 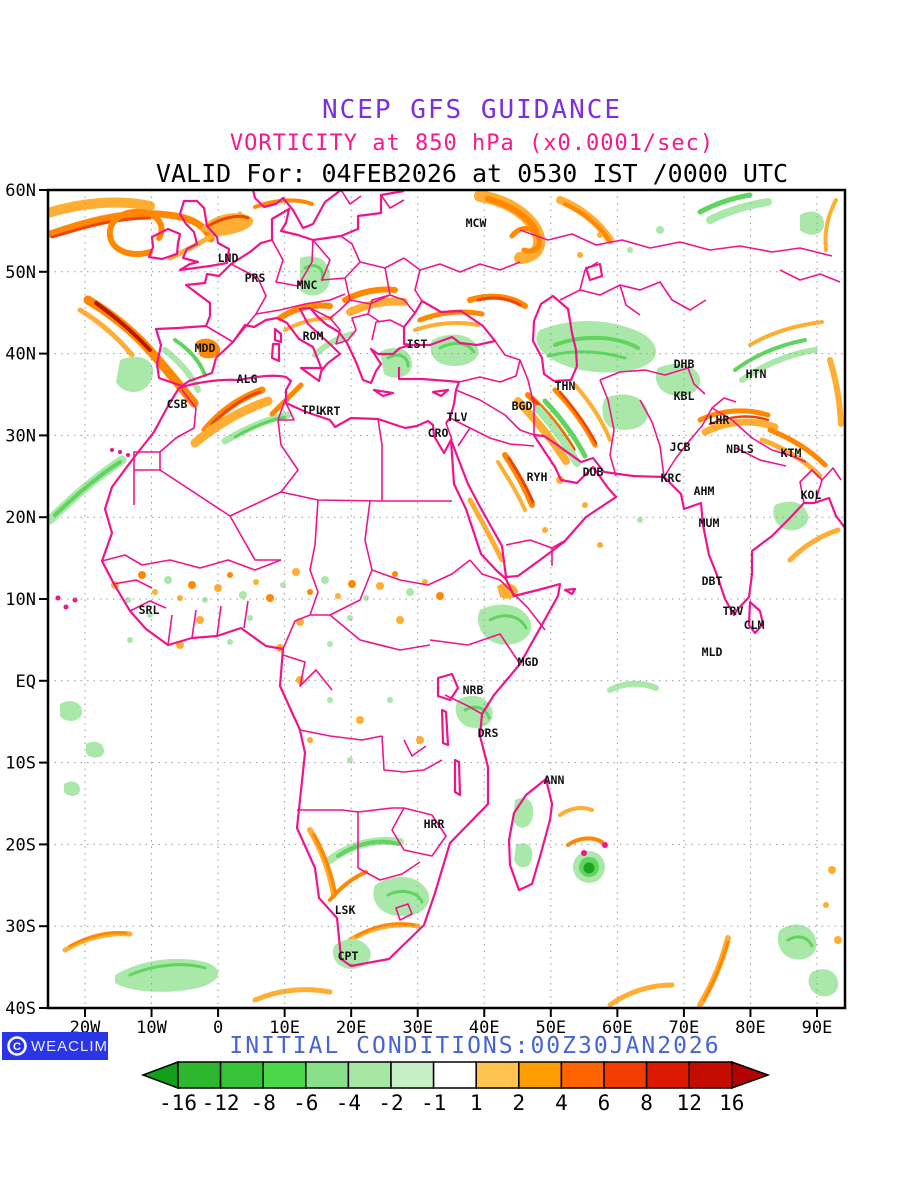 What do you see at coordinates (689, 1103) in the screenshot?
I see `colorbar-value-label: 12` at bounding box center [689, 1103].